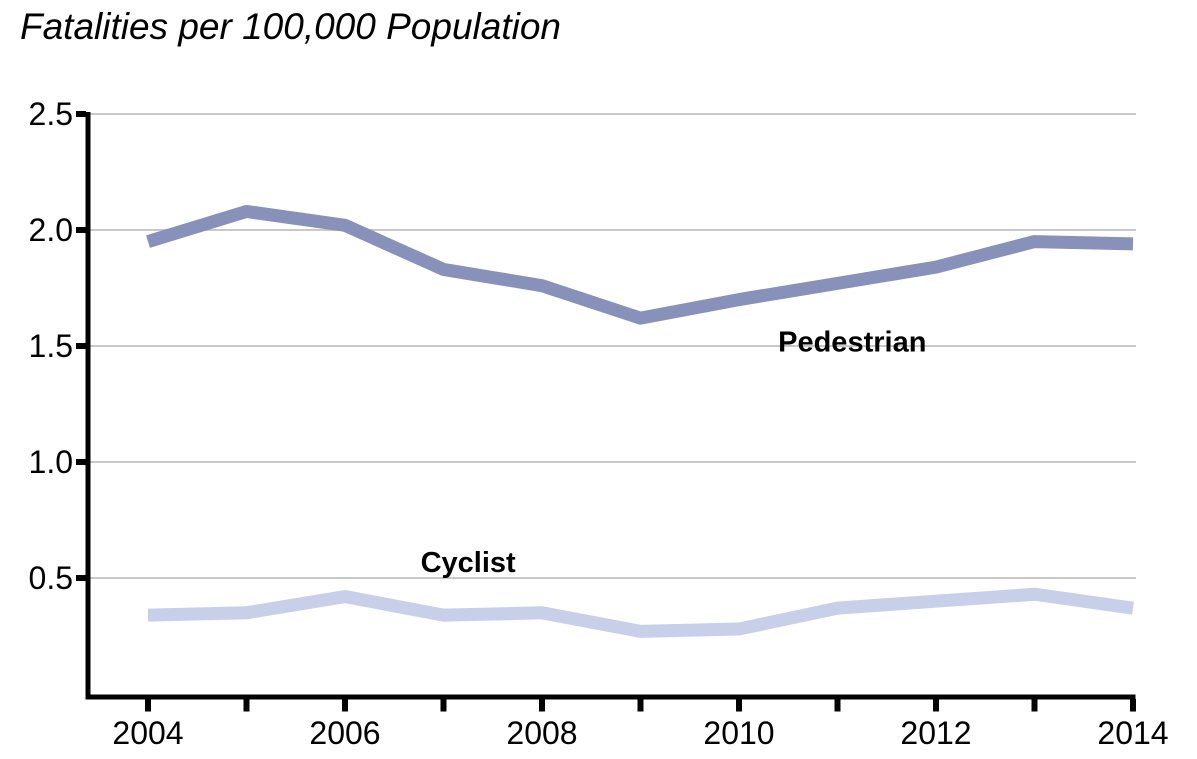  Describe the element at coordinates (51, 462) in the screenshot. I see `y-tick-label: 1.0` at that location.